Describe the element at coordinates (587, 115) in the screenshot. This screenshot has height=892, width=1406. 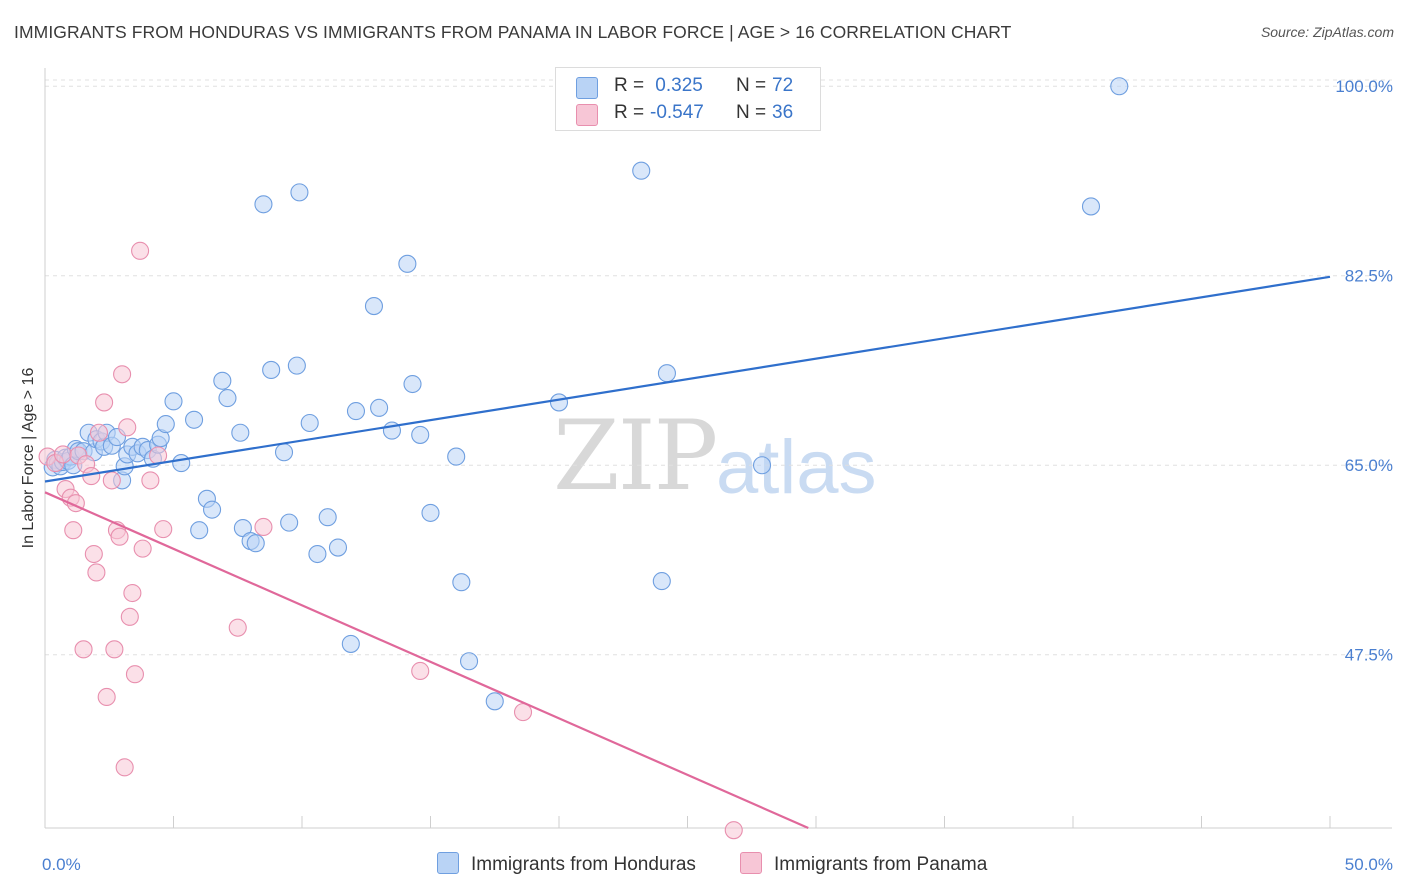
I see `legend-swatch-panama` at that location.